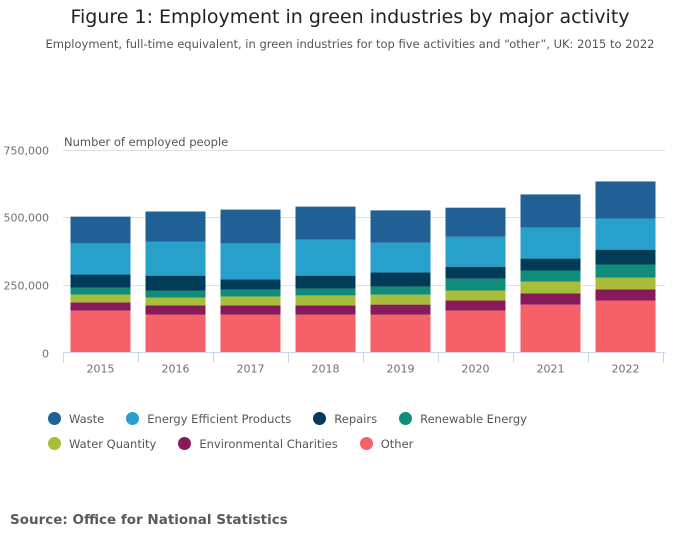  What do you see at coordinates (175, 294) in the screenshot?
I see `bar-segment-renewable-energy-2016` at bounding box center [175, 294].